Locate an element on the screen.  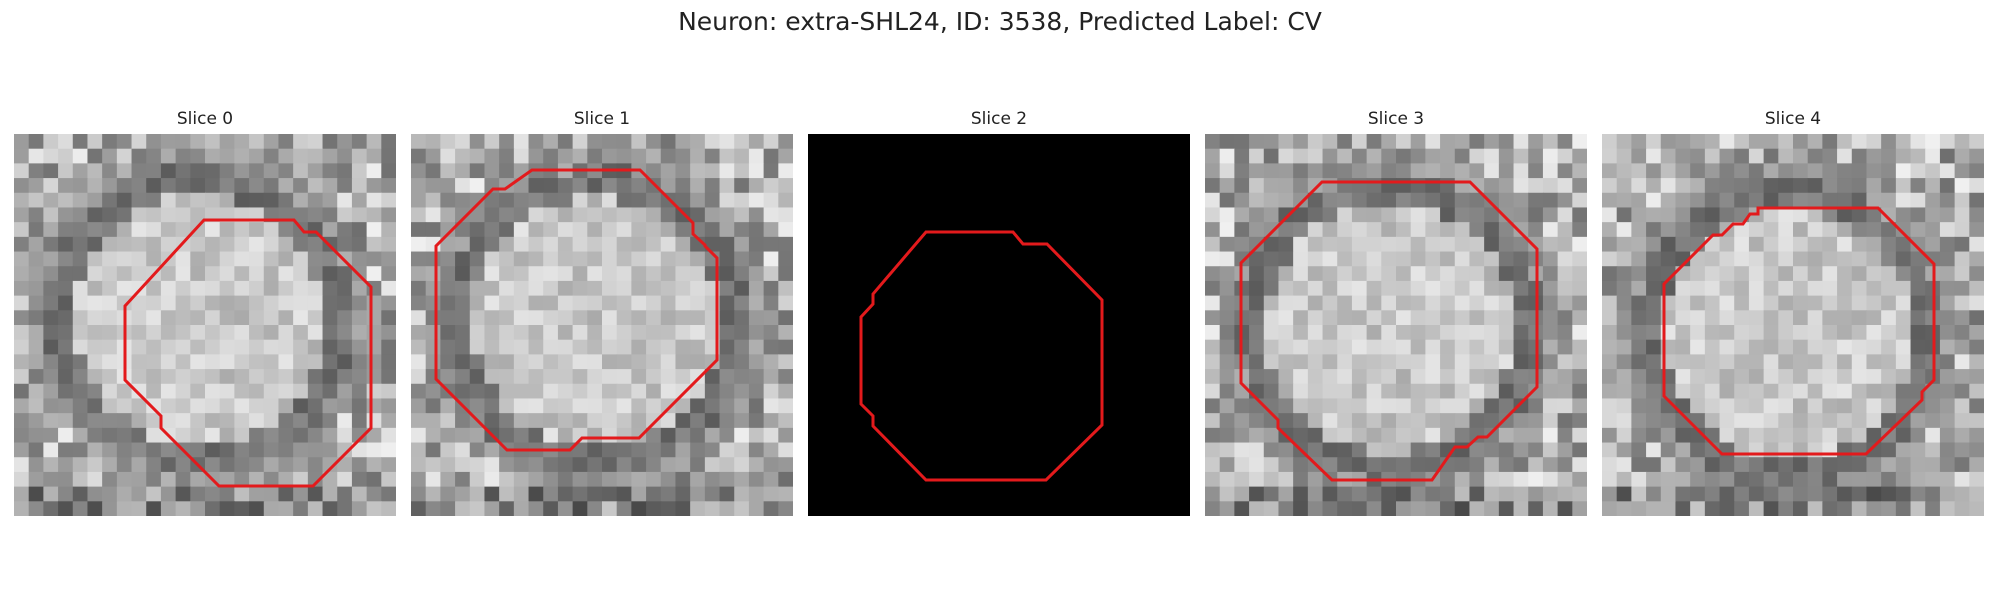
slice-title: Slice 1 is located at coordinates (602, 119).